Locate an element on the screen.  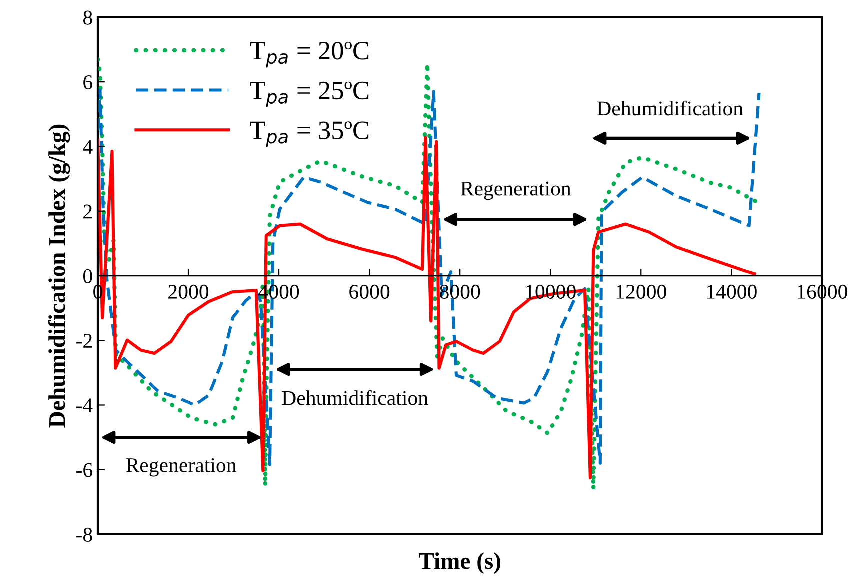
y-tick-label: -2 is located at coordinates (84, 341).